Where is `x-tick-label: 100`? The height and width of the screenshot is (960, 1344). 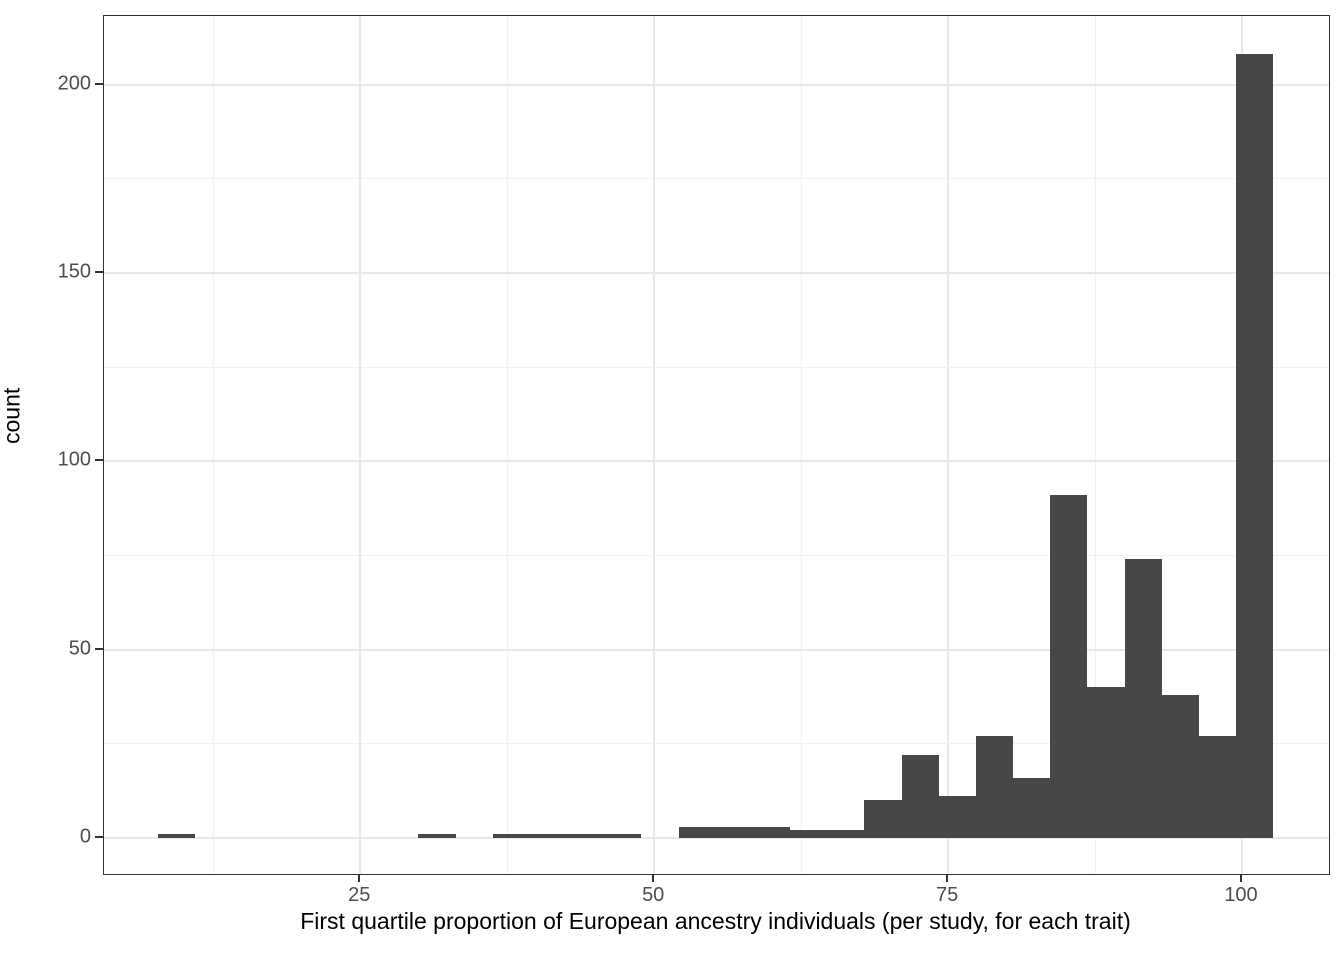
x-tick-label: 100 is located at coordinates (1241, 895).